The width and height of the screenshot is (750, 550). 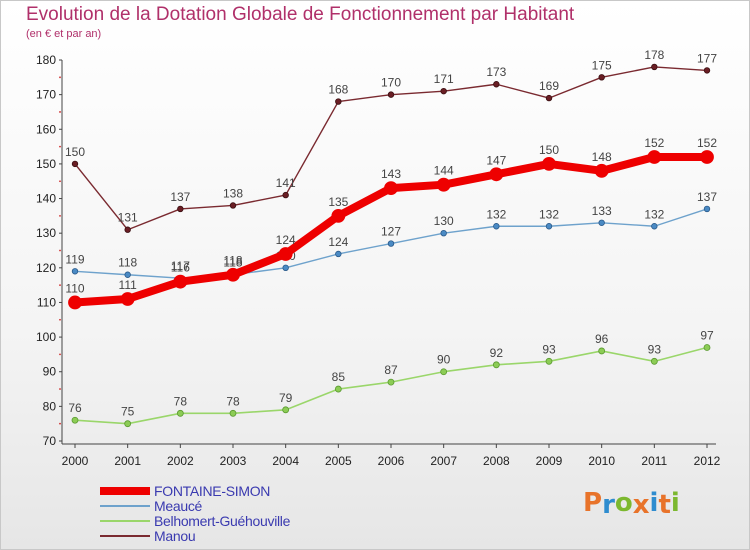 What do you see at coordinates (46, 233) in the screenshot?
I see `y-tick-label: 130` at bounding box center [46, 233].